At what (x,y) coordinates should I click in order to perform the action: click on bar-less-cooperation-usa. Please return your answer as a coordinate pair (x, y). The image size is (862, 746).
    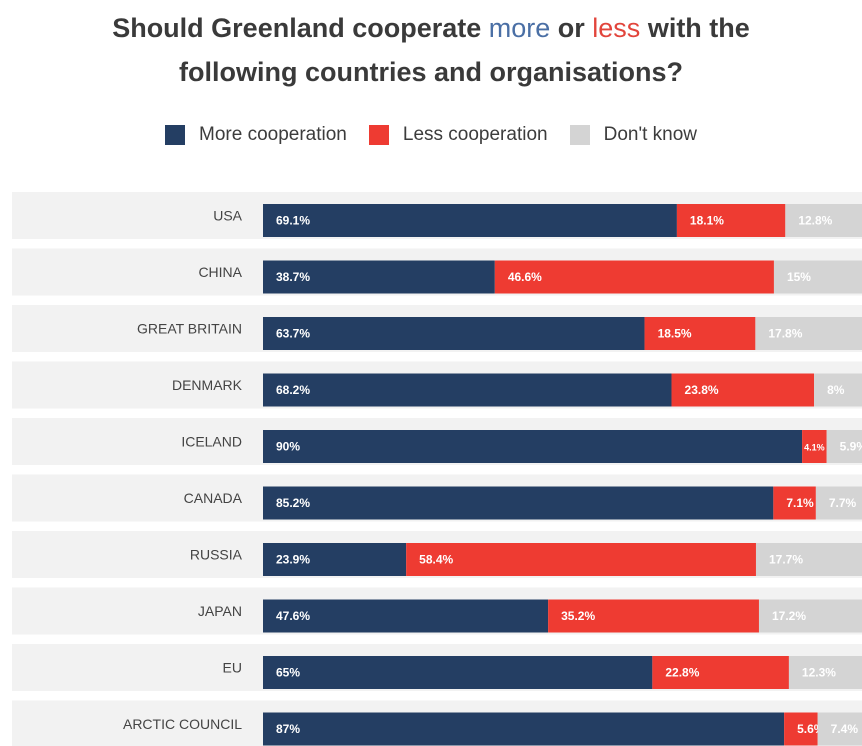
    Looking at the image, I should click on (731, 220).